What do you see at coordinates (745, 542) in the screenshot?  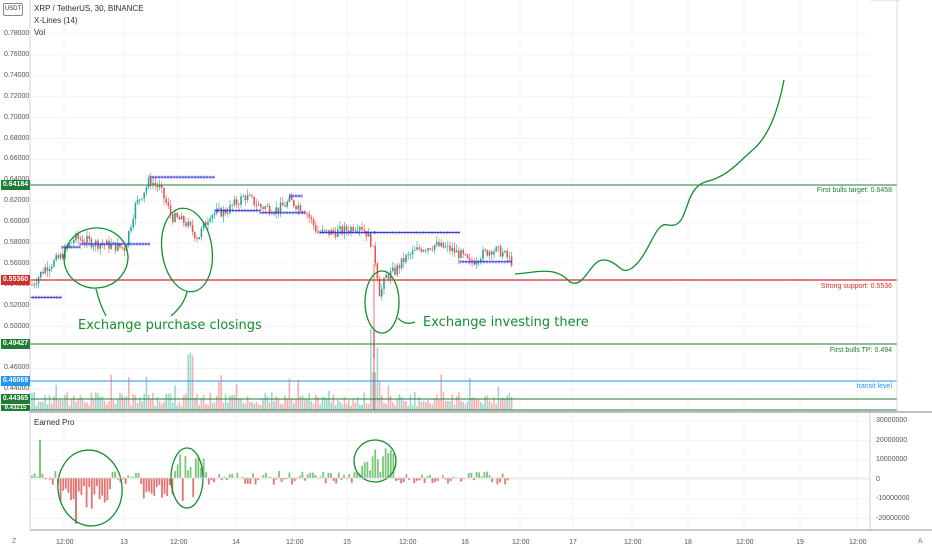 I see `time-tick-label: 12:00` at bounding box center [745, 542].